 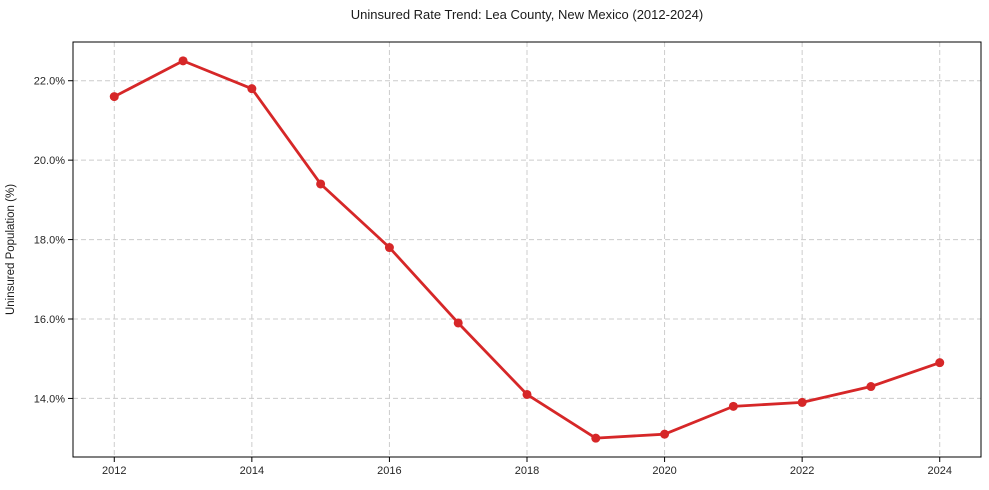 What do you see at coordinates (252, 471) in the screenshot?
I see `x-tick-label: 2014` at bounding box center [252, 471].